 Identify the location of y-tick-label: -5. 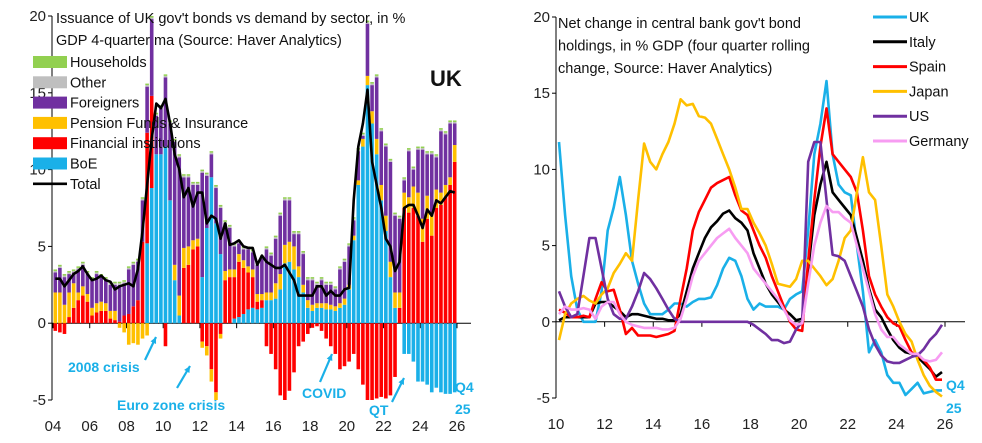
(543, 398).